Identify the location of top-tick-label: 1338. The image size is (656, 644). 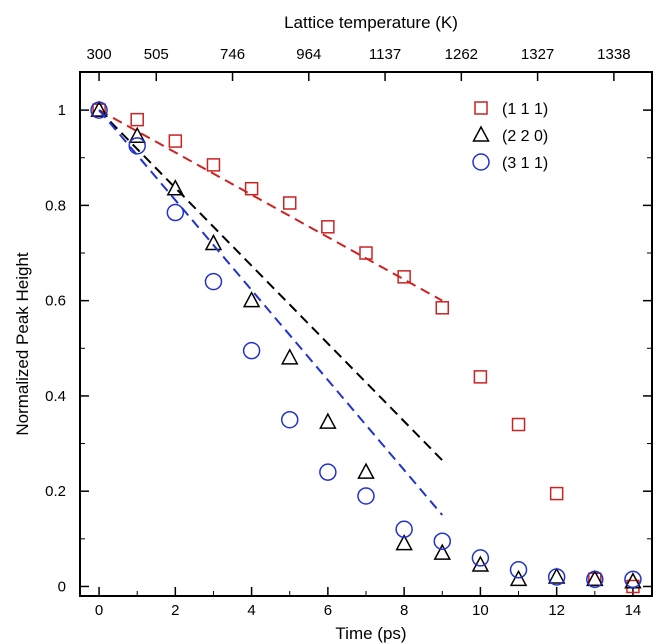
(613, 54).